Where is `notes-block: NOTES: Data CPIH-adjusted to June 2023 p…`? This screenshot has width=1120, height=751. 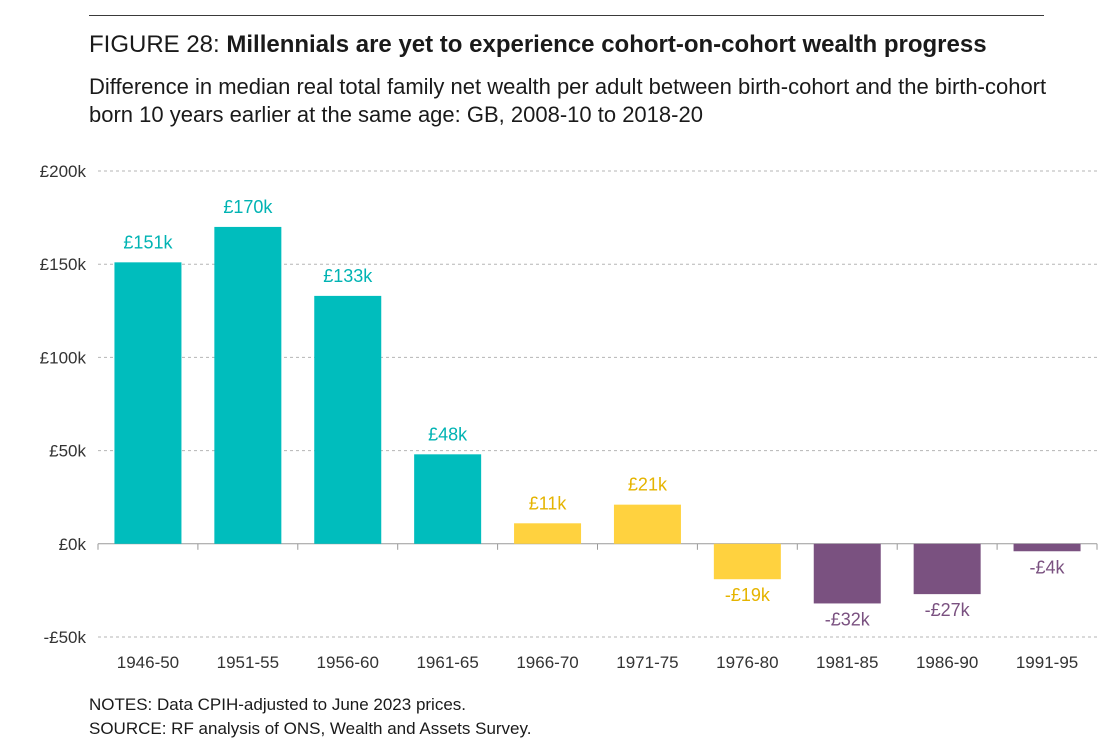 notes-block: NOTES: Data CPIH-adjusted to June 2023 p… is located at coordinates (310, 717).